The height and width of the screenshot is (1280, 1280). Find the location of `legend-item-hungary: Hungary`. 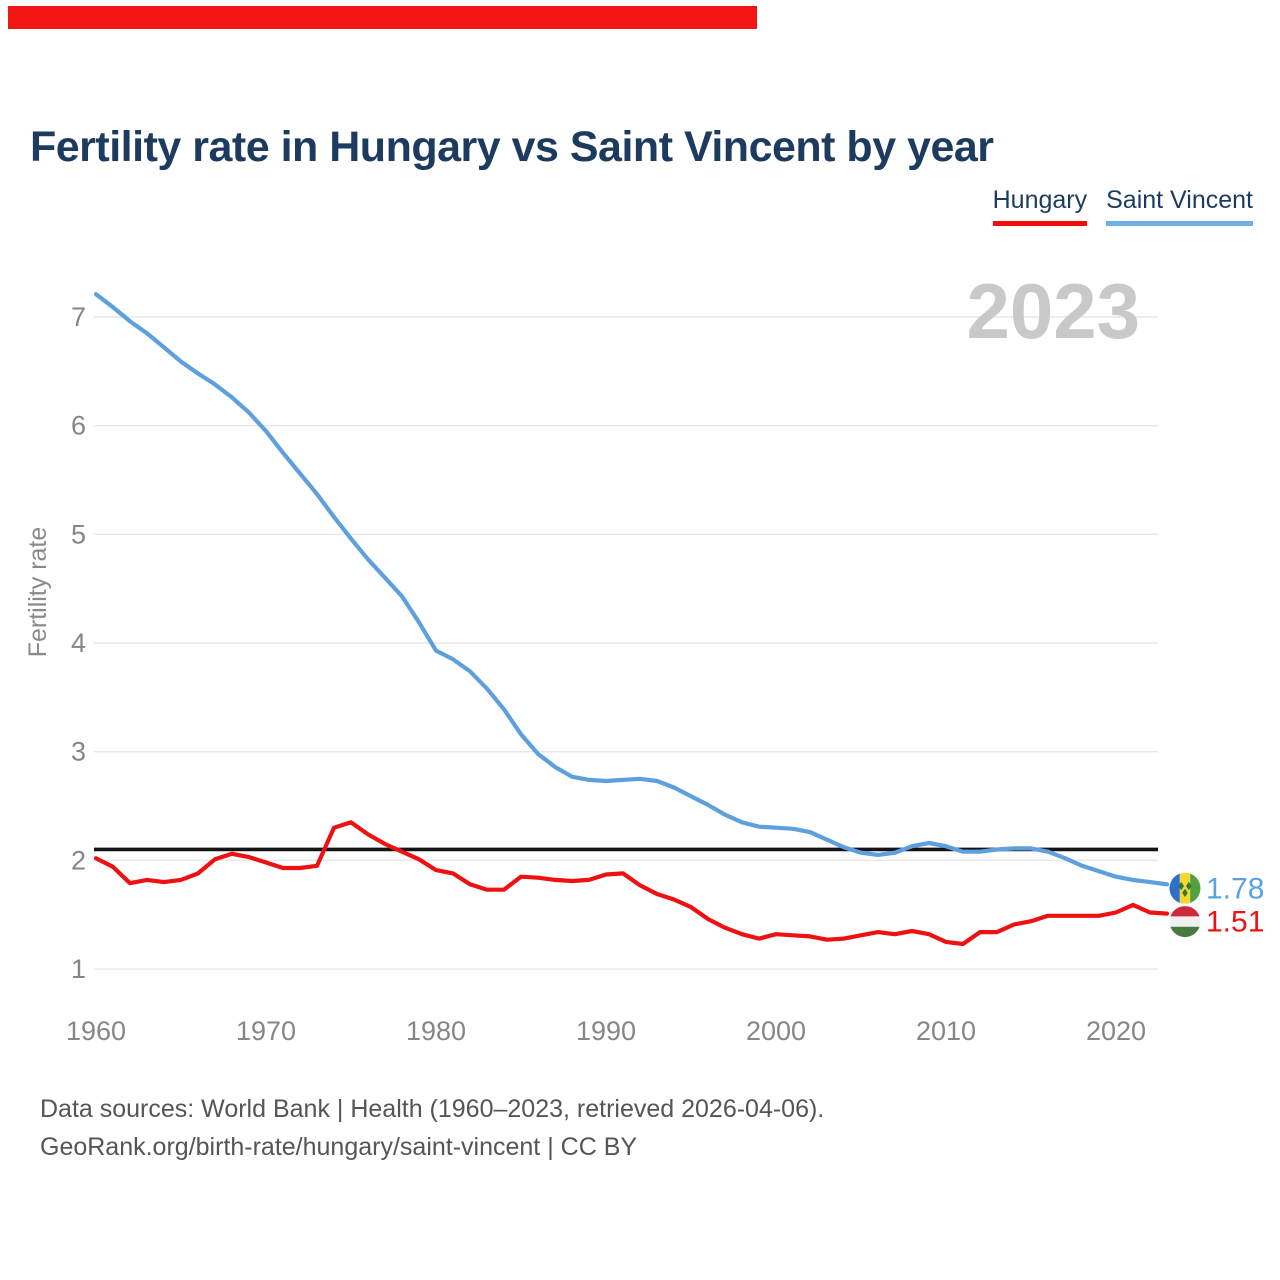

legend-item-hungary: Hungary is located at coordinates (1040, 206).